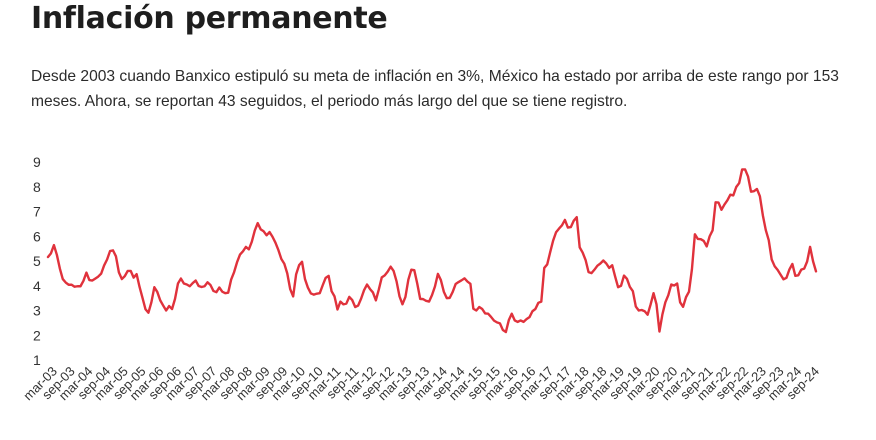  What do you see at coordinates (209, 18) in the screenshot?
I see `page-title: Inflación permanente` at bounding box center [209, 18].